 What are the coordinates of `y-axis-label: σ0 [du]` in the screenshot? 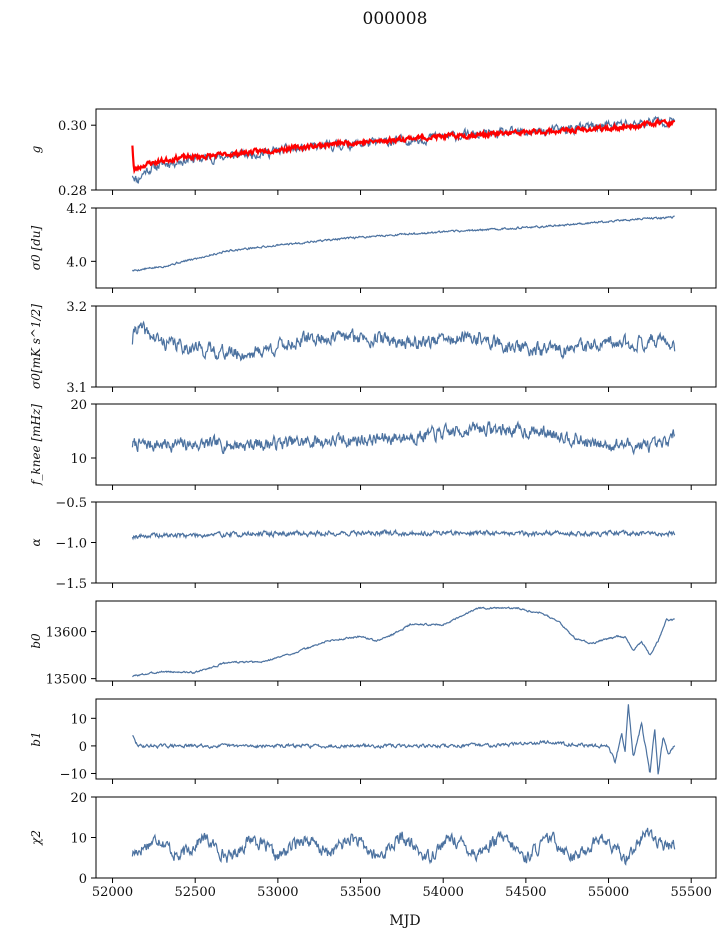 It's located at (36, 247).